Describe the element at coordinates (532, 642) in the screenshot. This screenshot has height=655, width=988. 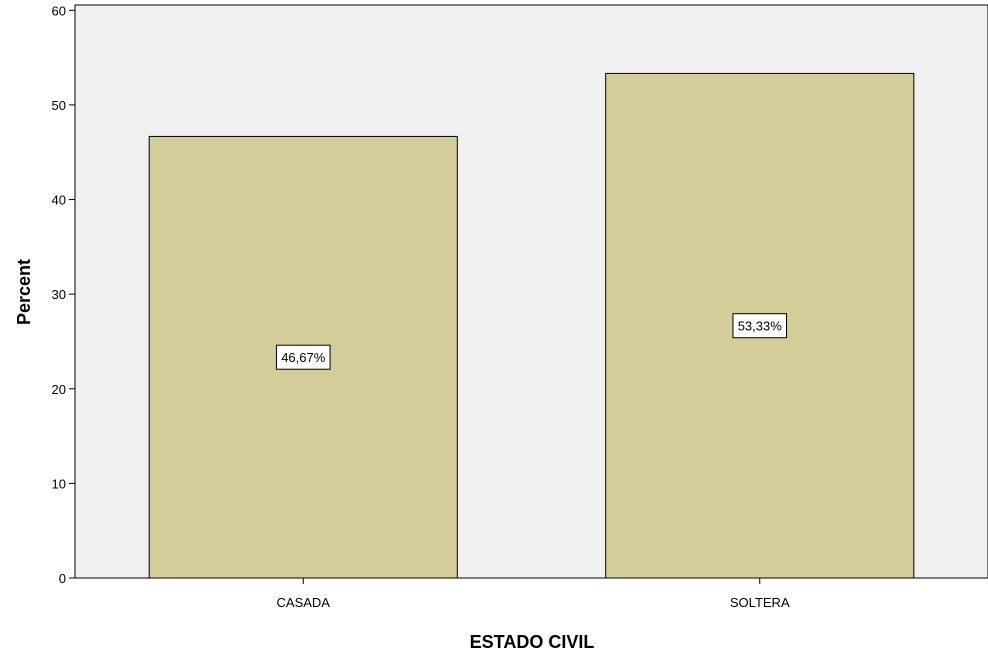
I see `x-axis-title: ESTADO CIVIL` at that location.